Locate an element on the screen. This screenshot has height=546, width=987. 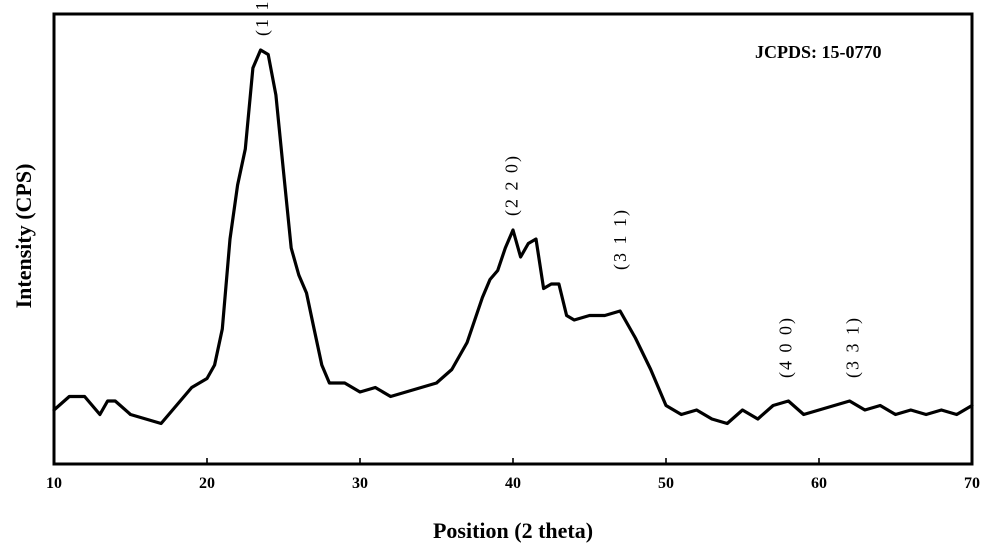
peak-label: (1 1 1) is located at coordinates (262, 18).